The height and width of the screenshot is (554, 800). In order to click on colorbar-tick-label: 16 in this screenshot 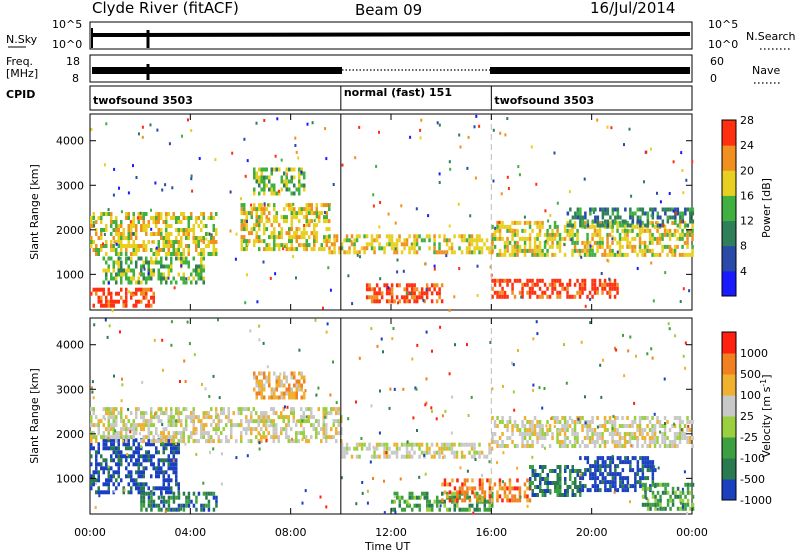, I will do `click(747, 195)`.